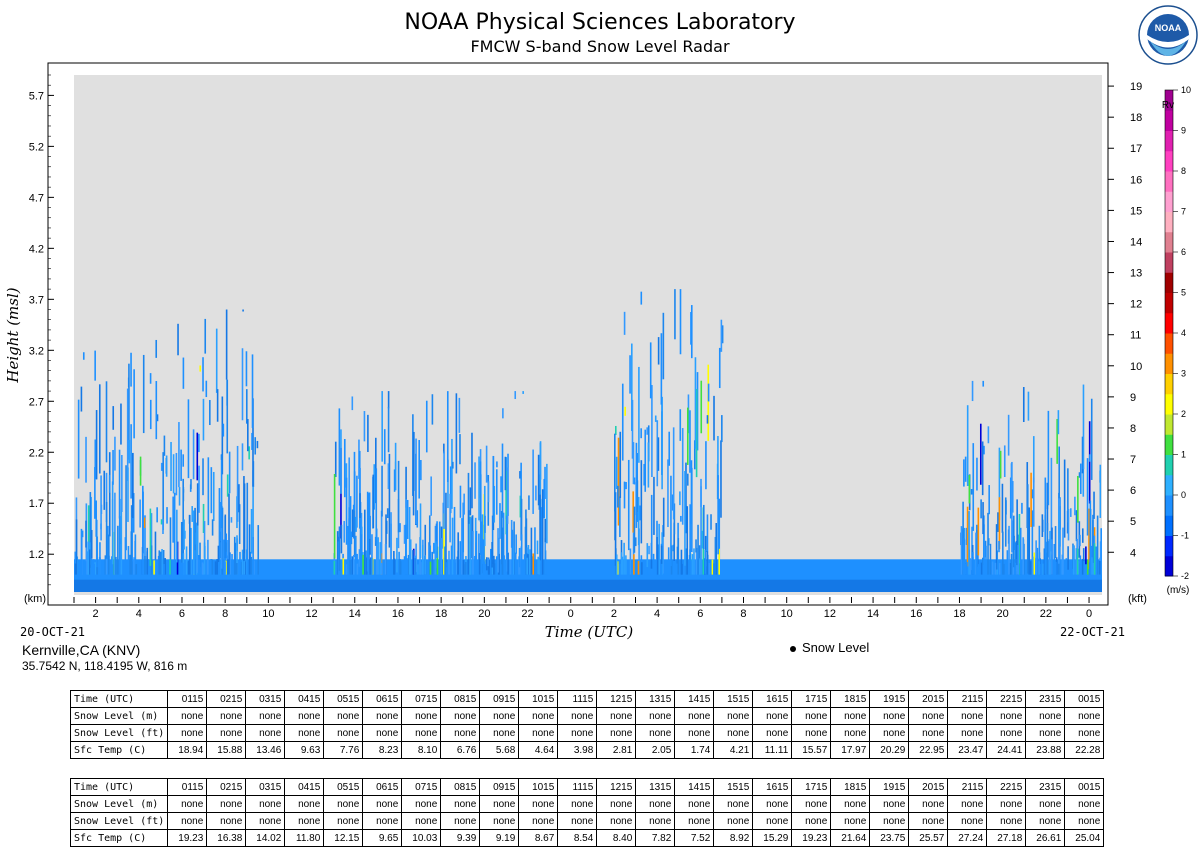  What do you see at coordinates (382, 750) in the screenshot?
I see `table-cell: 8.23` at bounding box center [382, 750].